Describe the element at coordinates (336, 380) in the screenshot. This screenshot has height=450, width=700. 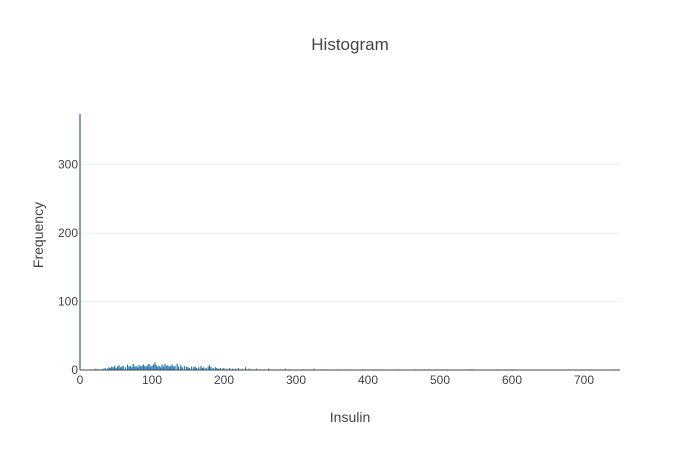
I see `x-axis-ticks: 0 100 200 300 400 500 600 700` at that location.